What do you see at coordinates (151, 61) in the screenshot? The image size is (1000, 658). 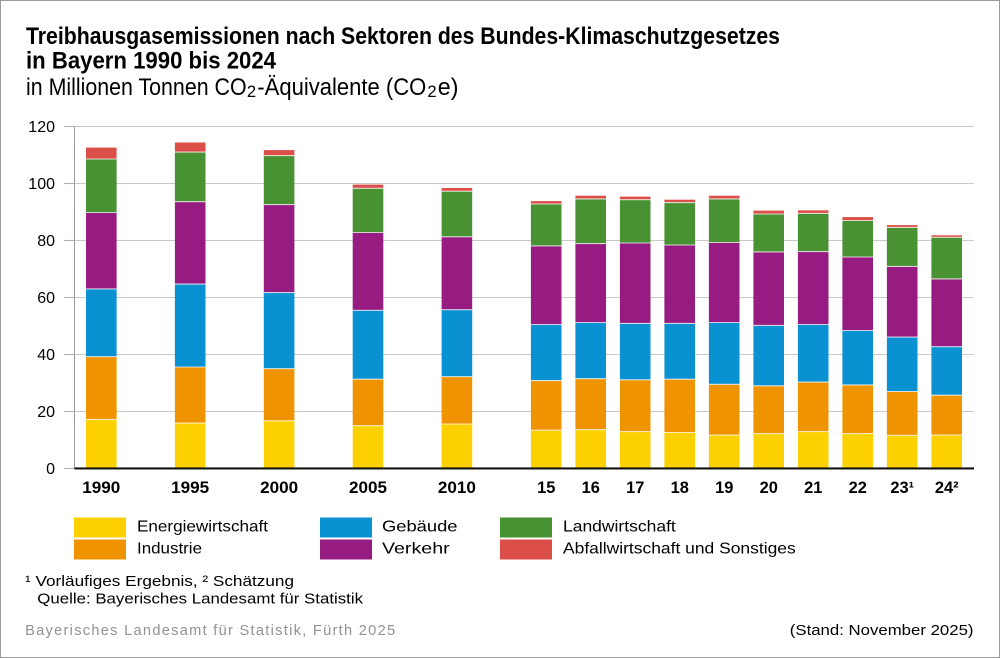 I see `svg-text: in Bayern 1990 bis 2024` at bounding box center [151, 61].